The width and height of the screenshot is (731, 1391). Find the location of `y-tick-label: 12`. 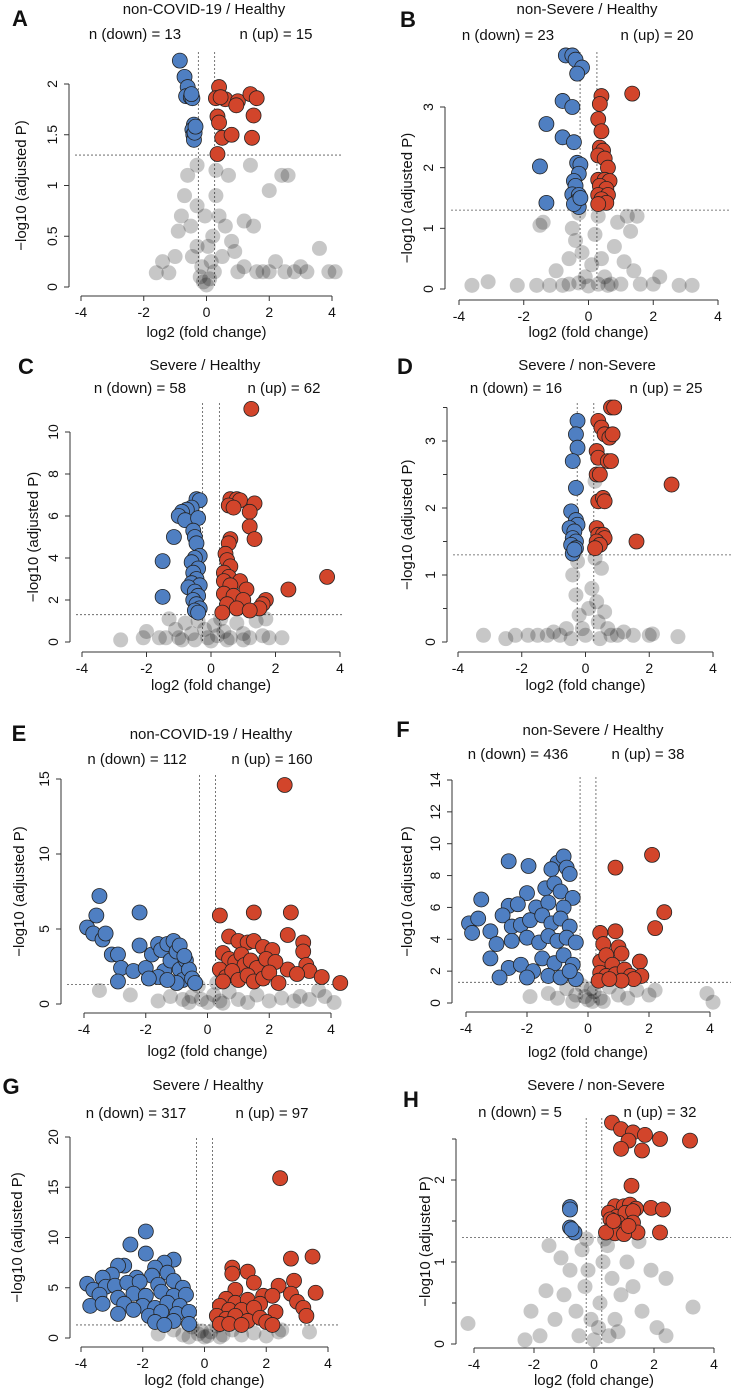

y-tick-label: 12 is located at coordinates (435, 812).